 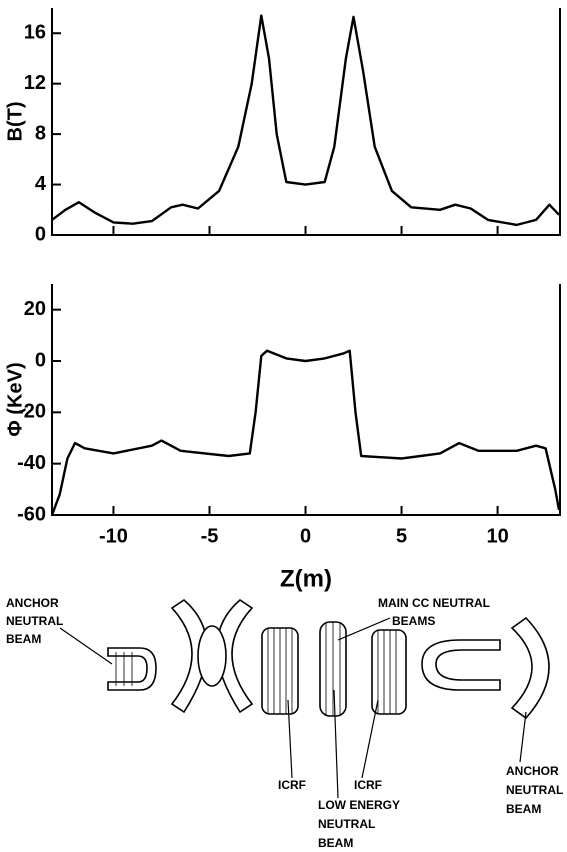 I want to click on y-axis-label: Φ (KeV), so click(x=15, y=399).